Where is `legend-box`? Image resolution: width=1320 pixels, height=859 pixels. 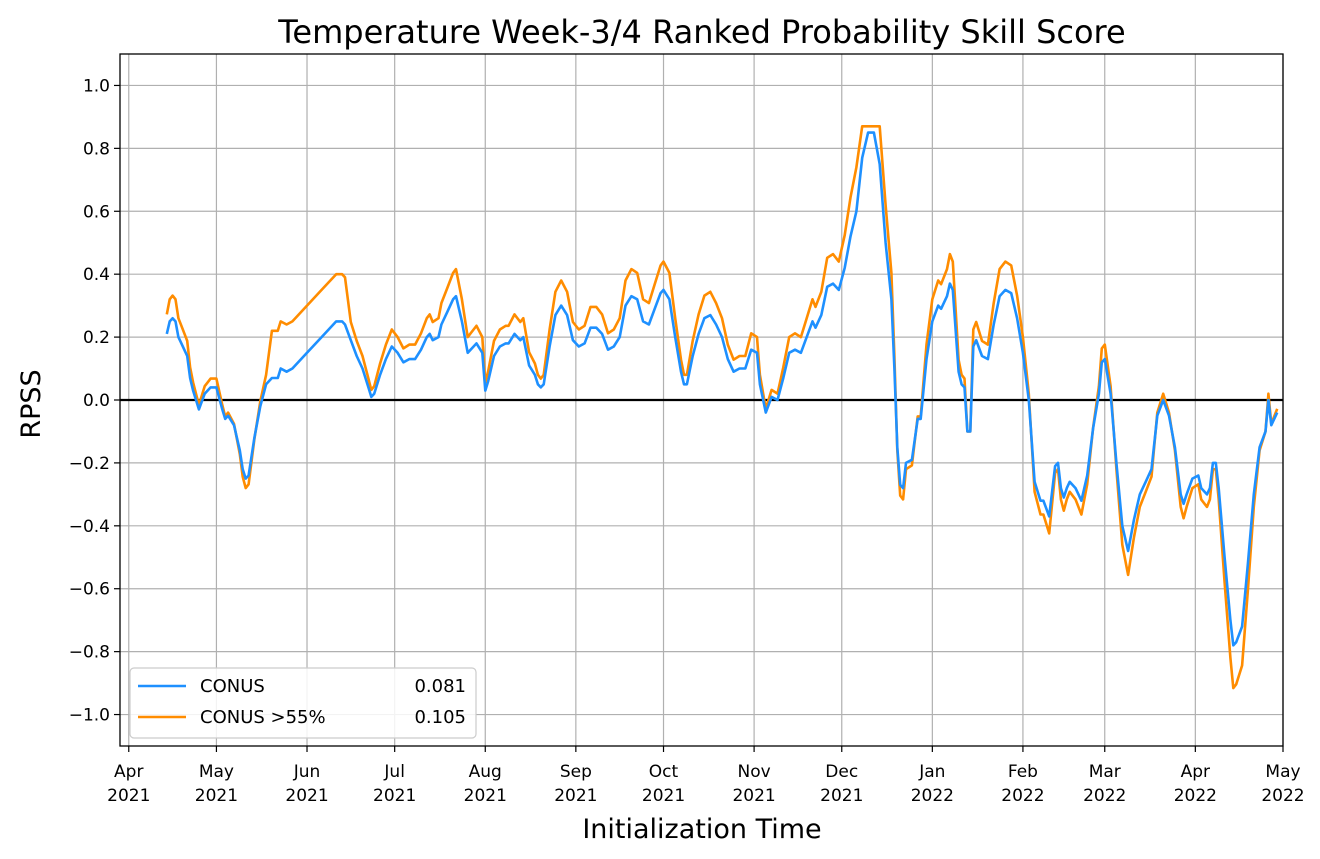
legend-box is located at coordinates (303, 703).